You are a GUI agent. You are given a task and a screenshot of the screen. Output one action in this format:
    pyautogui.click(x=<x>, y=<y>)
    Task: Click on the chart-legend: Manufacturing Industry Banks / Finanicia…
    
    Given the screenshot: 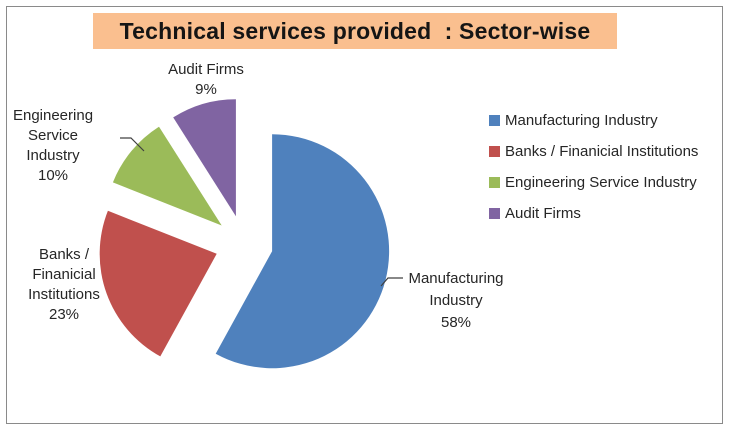 What is the action you would take?
    pyautogui.click(x=593, y=167)
    